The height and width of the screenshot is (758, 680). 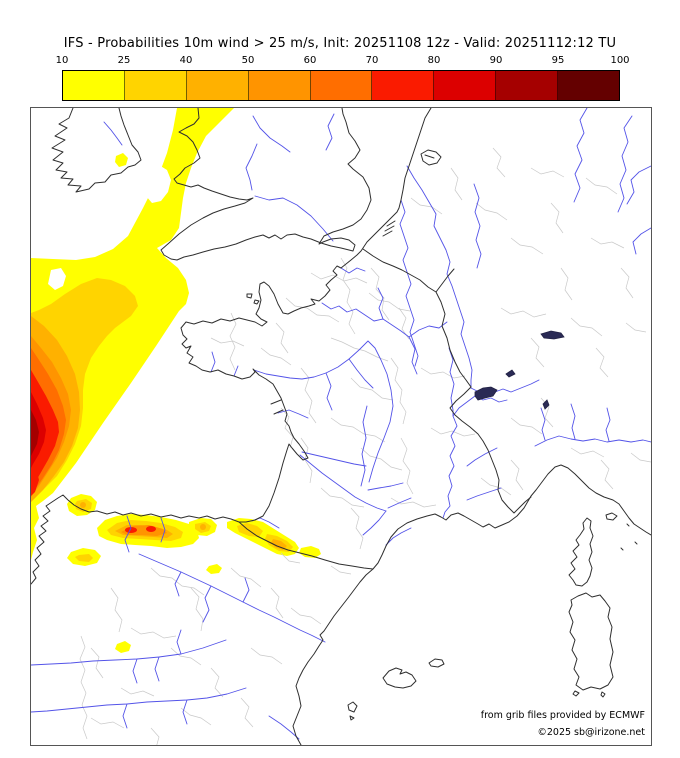 I want to click on colorbar-tick: 50, so click(x=248, y=60).